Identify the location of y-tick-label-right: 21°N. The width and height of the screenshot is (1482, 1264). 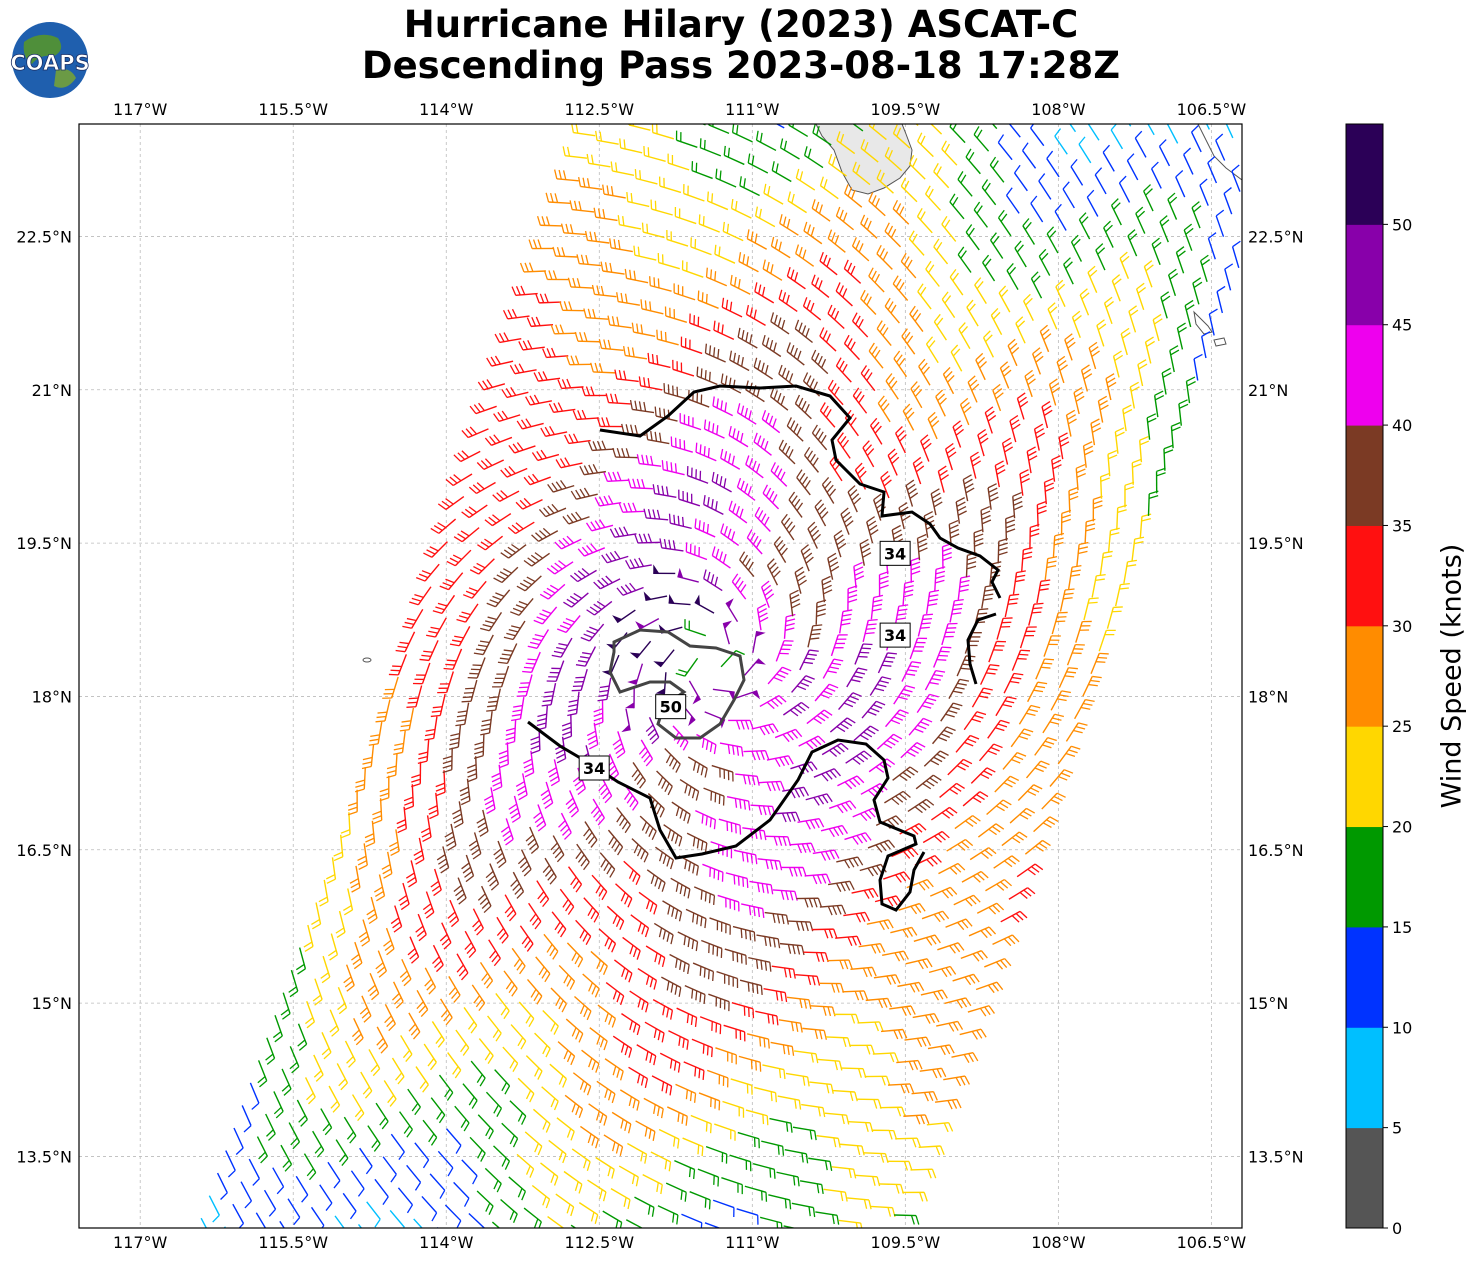
(1268, 390).